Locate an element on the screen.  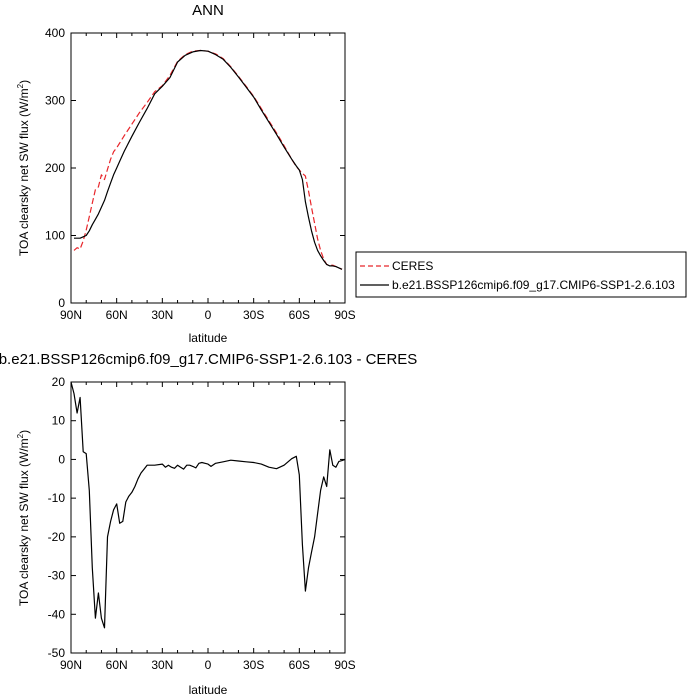
bottom-xtick-label: 60S is located at coordinates (299, 665).